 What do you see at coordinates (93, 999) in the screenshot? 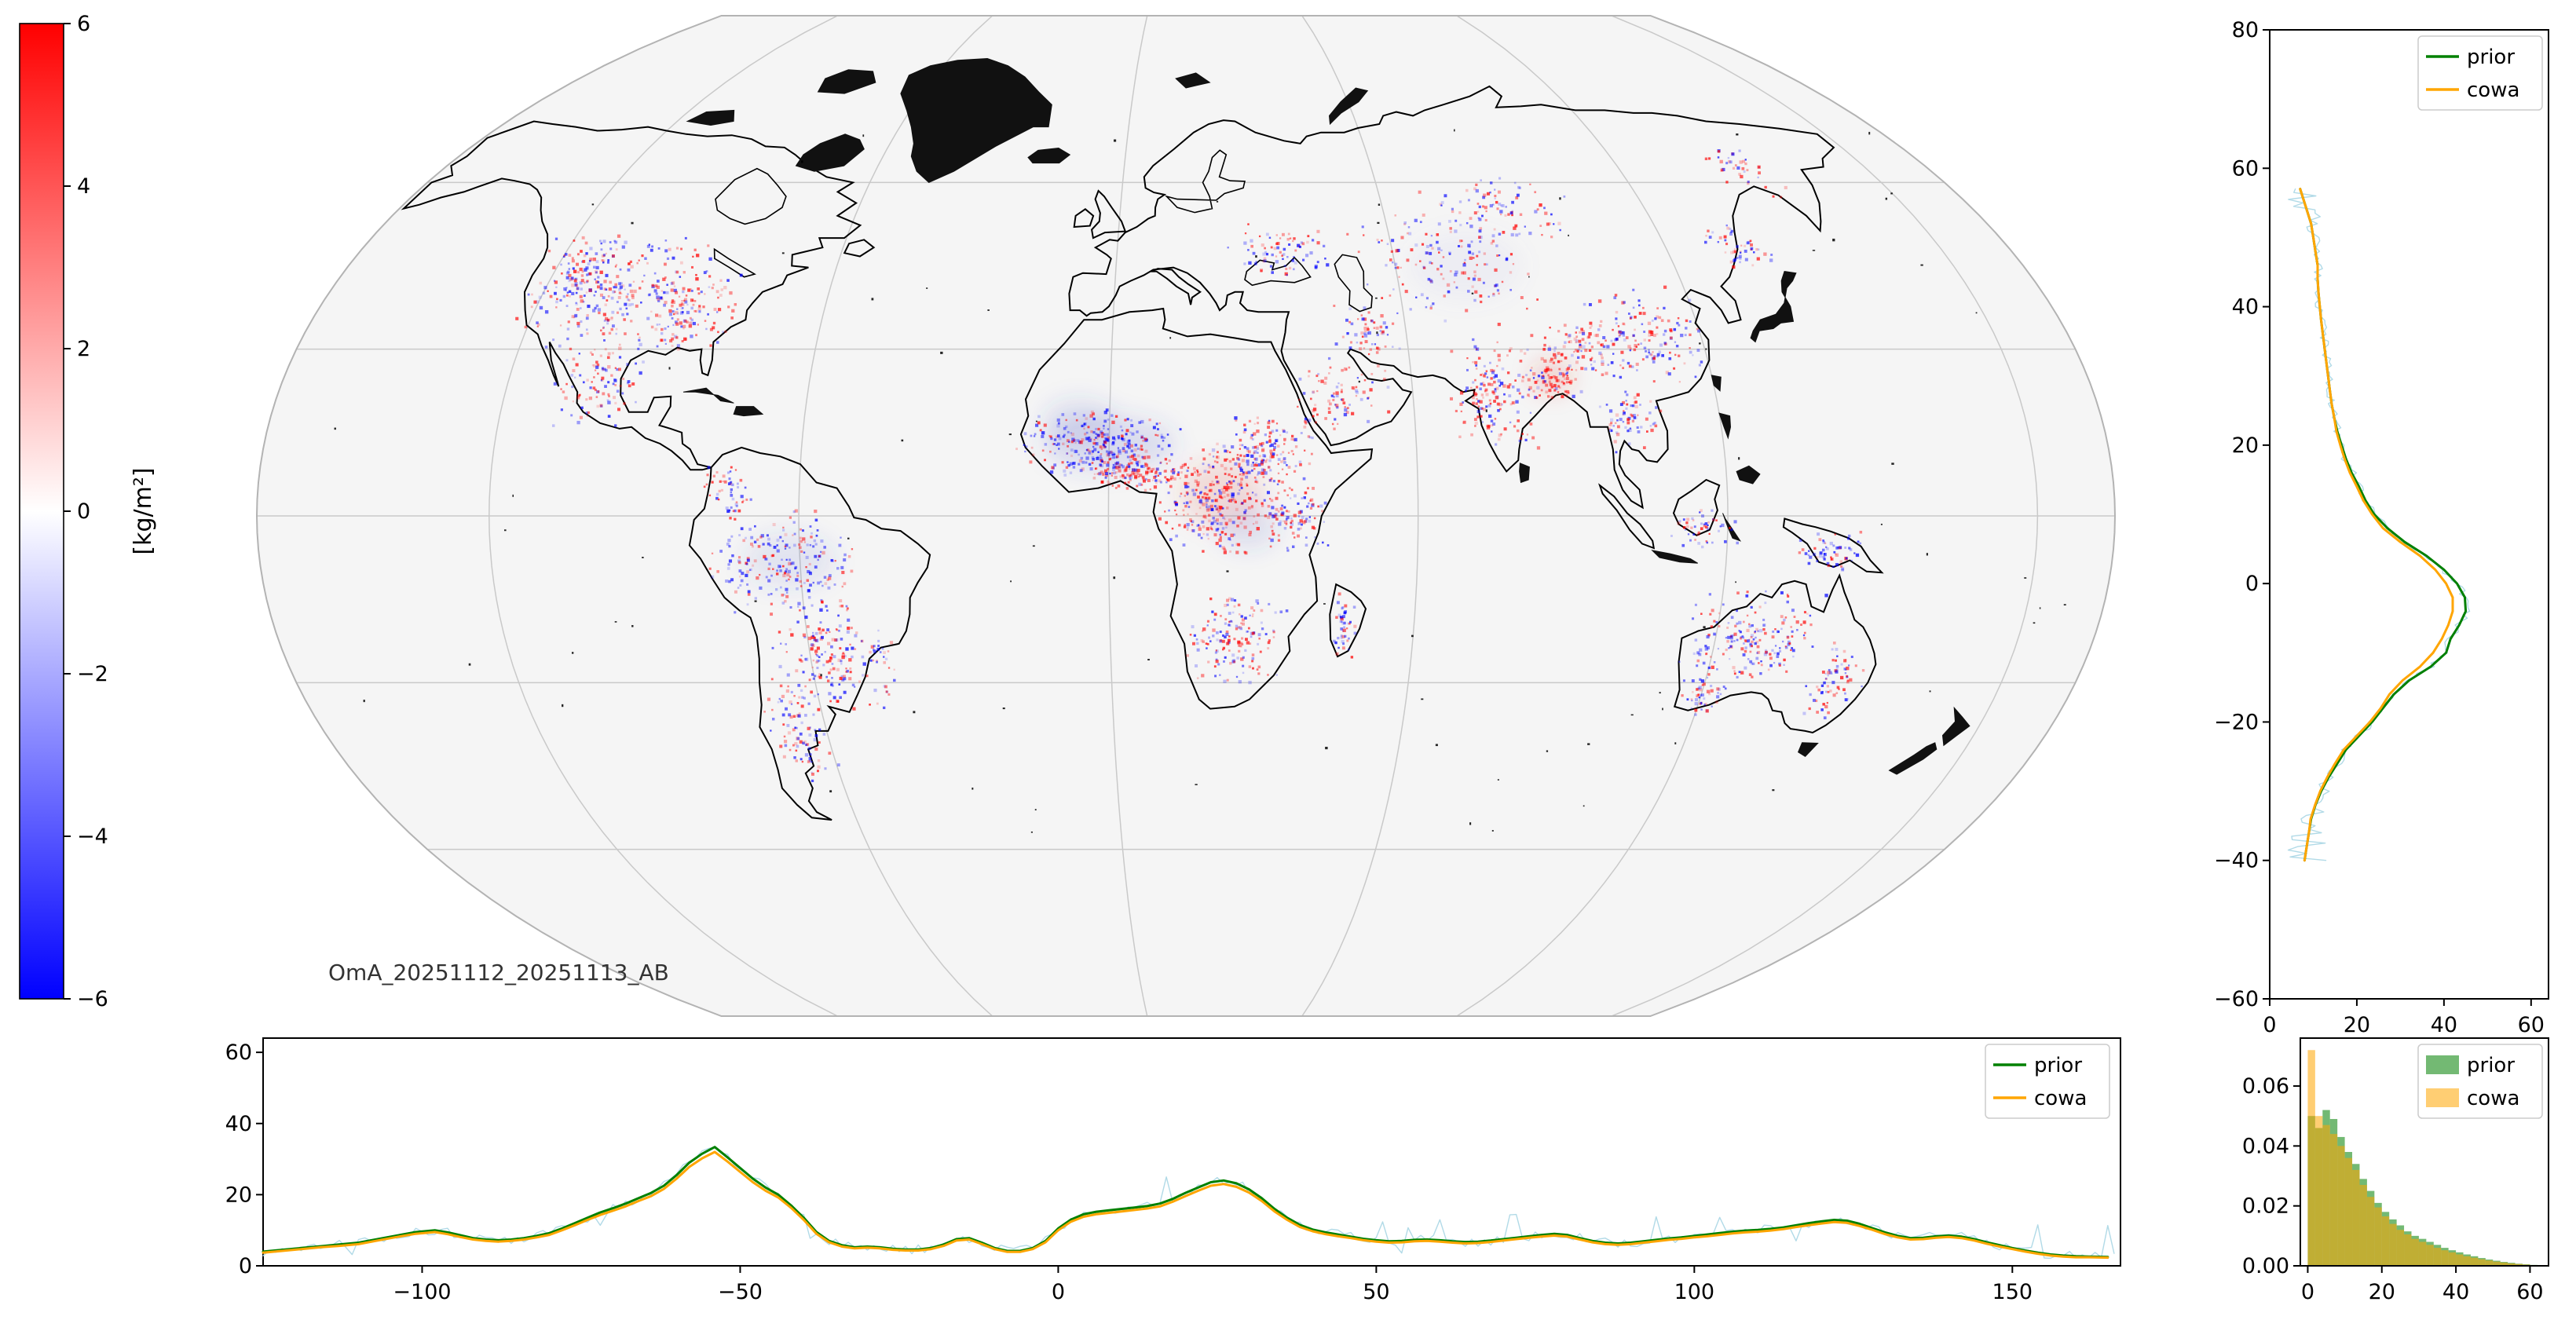
I see `colorbar-tick-label: −6` at bounding box center [93, 999].